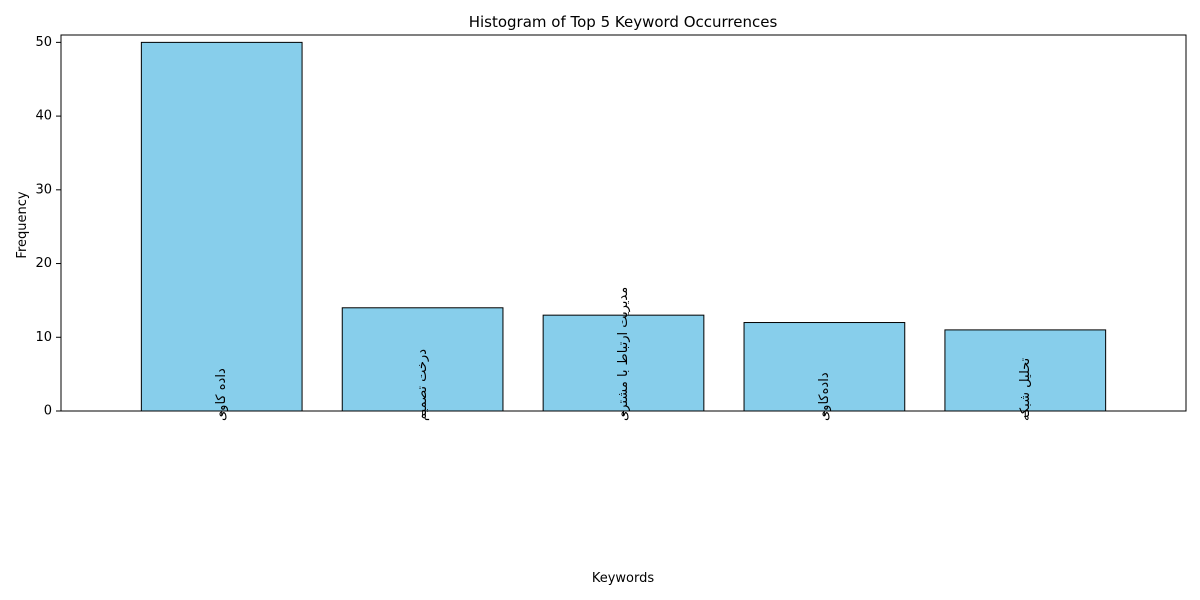 This screenshot has height=600, width=1200. What do you see at coordinates (43, 337) in the screenshot?
I see `y-tick-label: 10` at bounding box center [43, 337].